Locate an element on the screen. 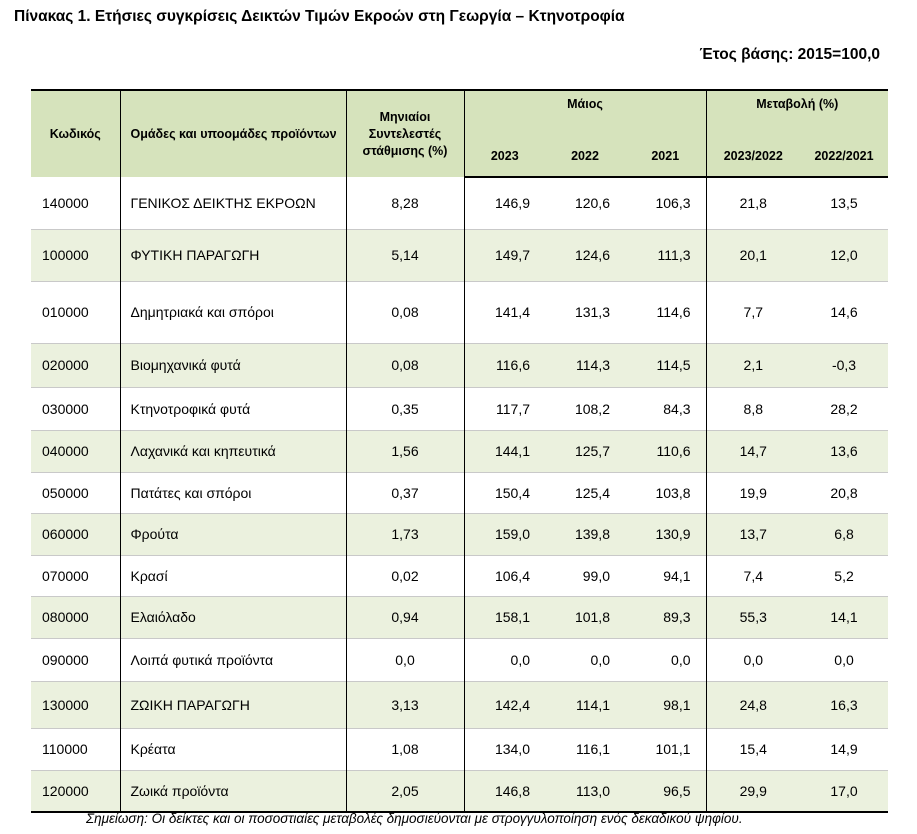 This screenshot has width=917, height=834. cell-code: 010000 is located at coordinates (65, 312).